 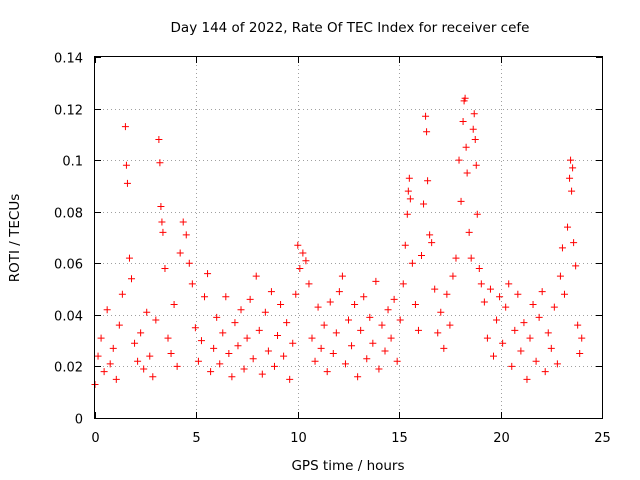 I want to click on x-tick-label: 5, so click(x=196, y=438).